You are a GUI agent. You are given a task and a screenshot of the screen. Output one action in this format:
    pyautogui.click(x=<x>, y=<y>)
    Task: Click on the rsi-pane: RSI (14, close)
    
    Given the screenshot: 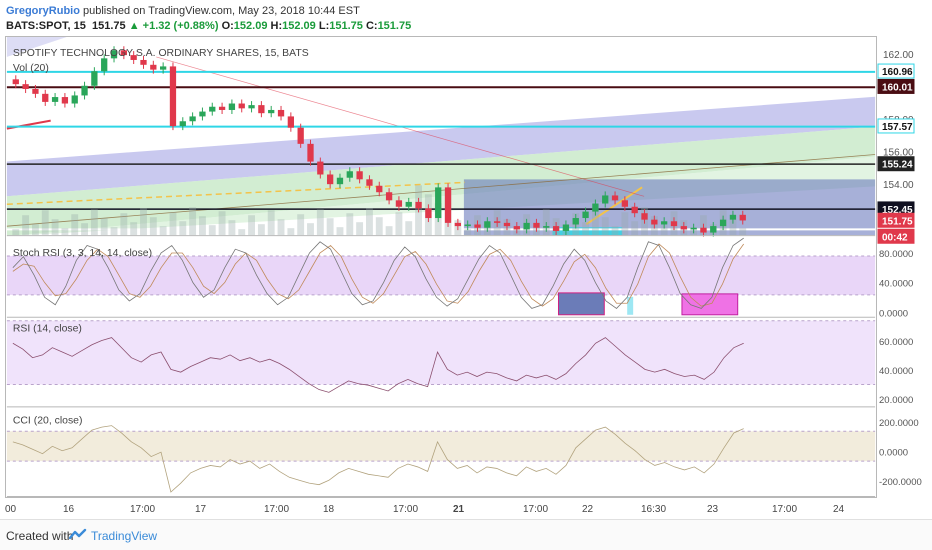 What is the action you would take?
    pyautogui.click(x=441, y=356)
    